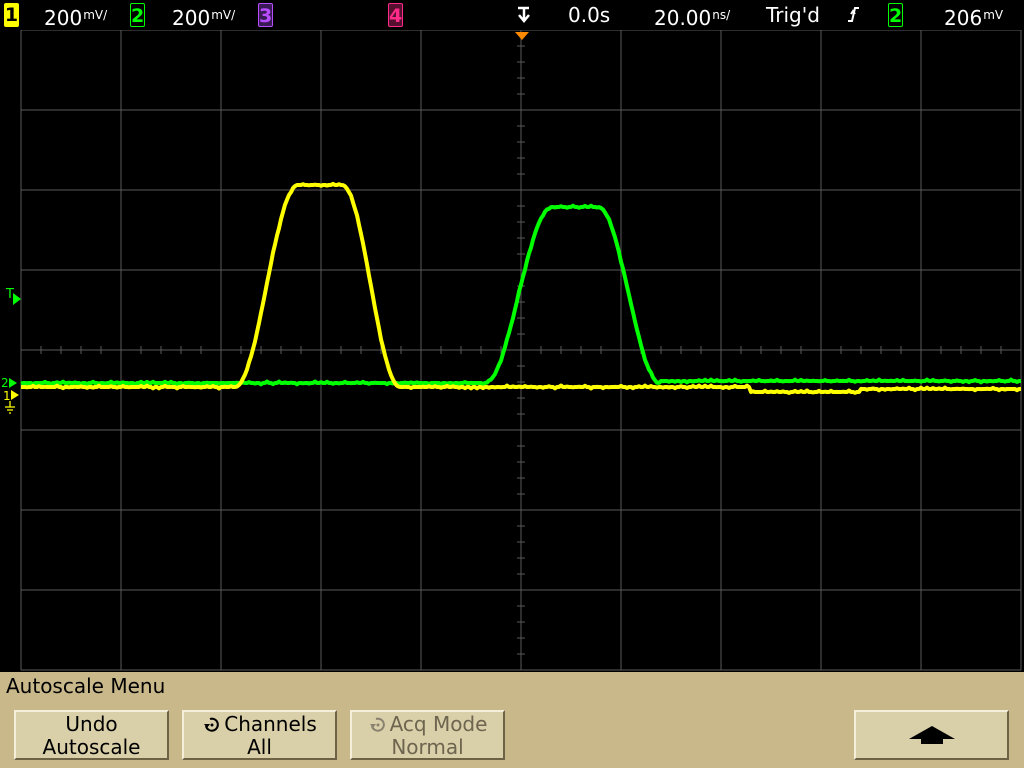 The image size is (1024, 768). Describe the element at coordinates (522, 36) in the screenshot. I see `trigger-position-marker` at that location.